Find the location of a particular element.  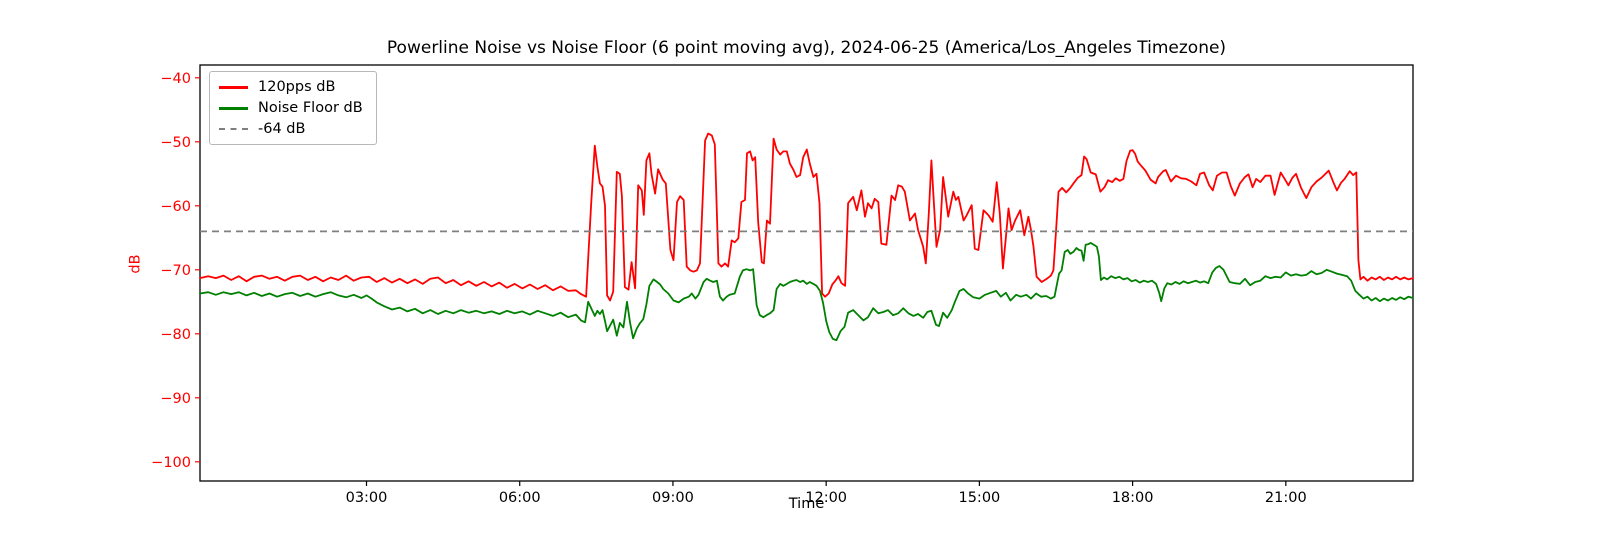

y-tick-label: −70 is located at coordinates (175, 271).